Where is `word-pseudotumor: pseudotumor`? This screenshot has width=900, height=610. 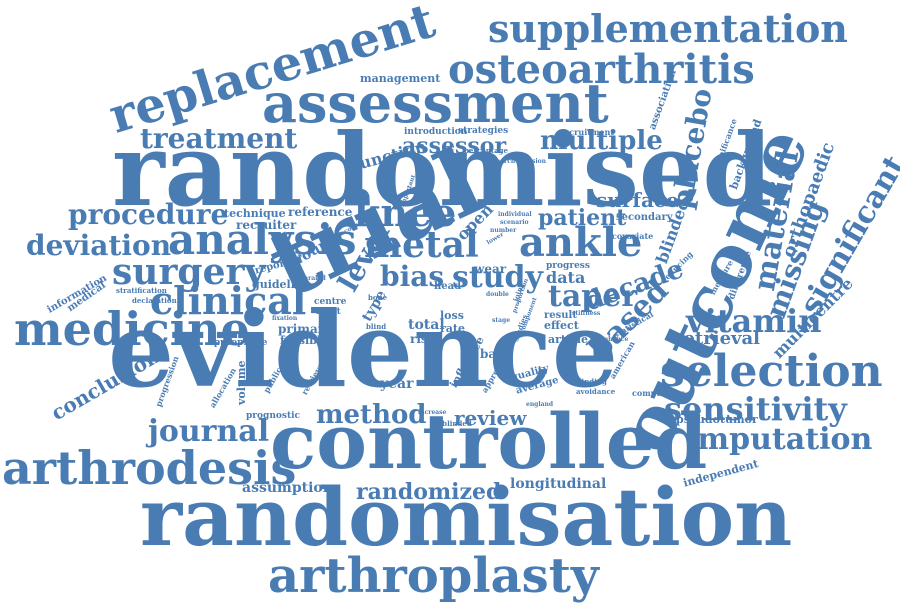 word-pseudotumor: pseudotumor is located at coordinates (717, 419).